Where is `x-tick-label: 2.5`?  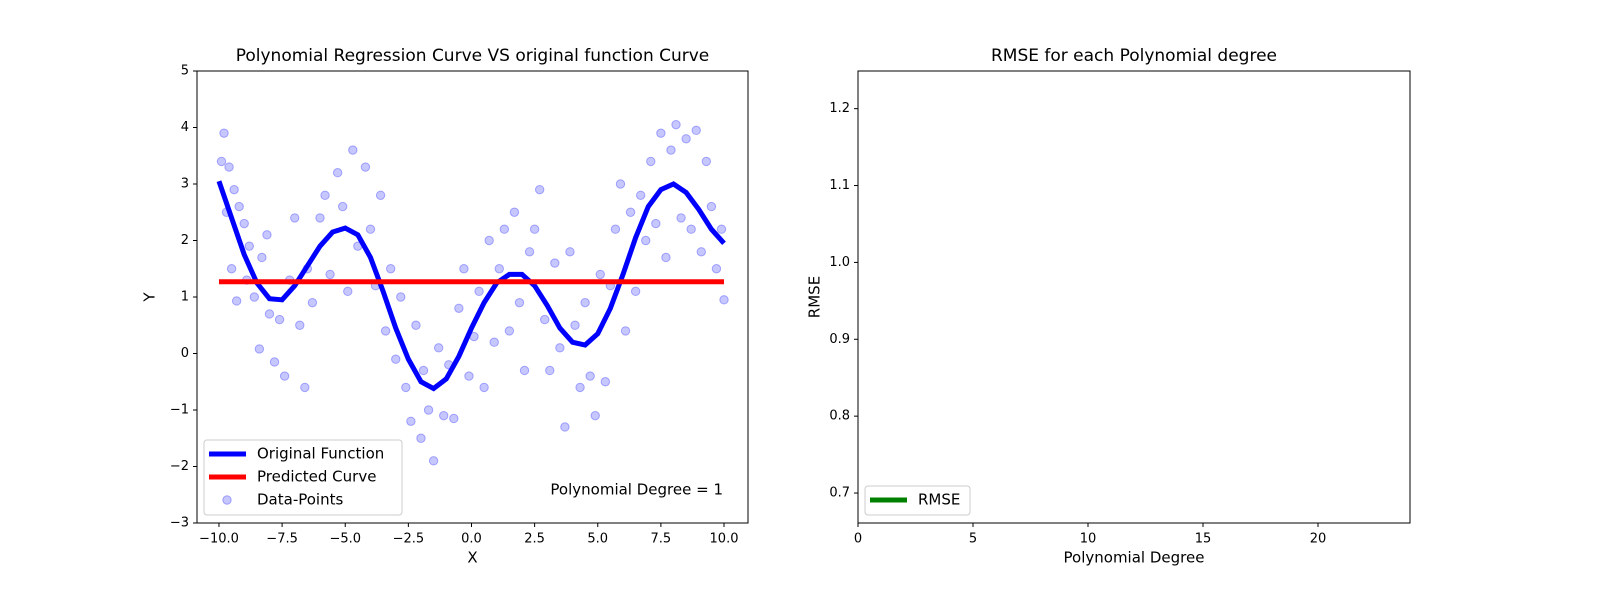 x-tick-label: 2.5 is located at coordinates (534, 539).